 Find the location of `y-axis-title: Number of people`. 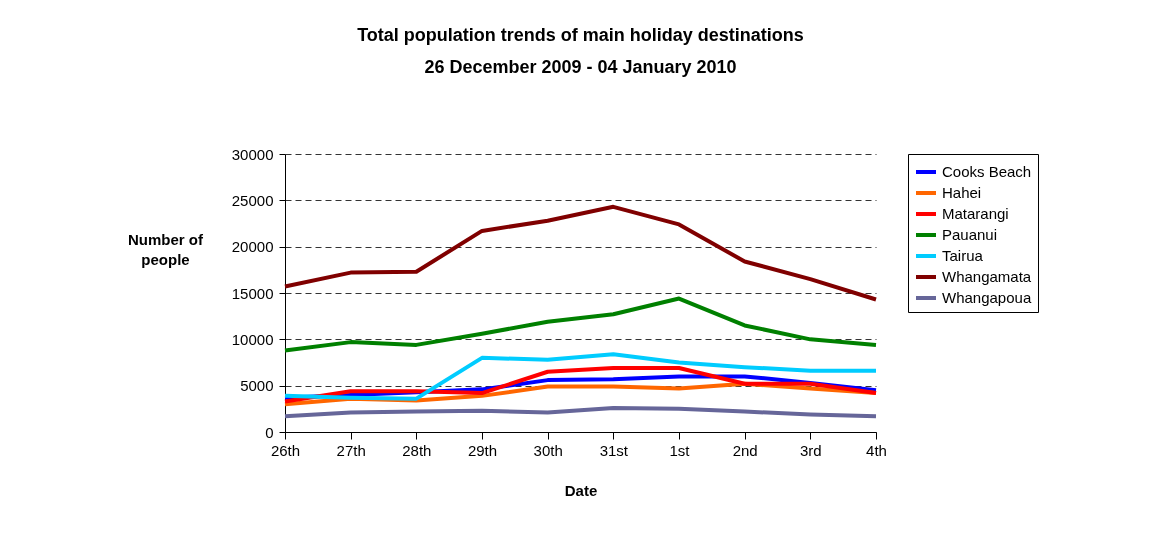

y-axis-title: Number of people is located at coordinates (166, 249).